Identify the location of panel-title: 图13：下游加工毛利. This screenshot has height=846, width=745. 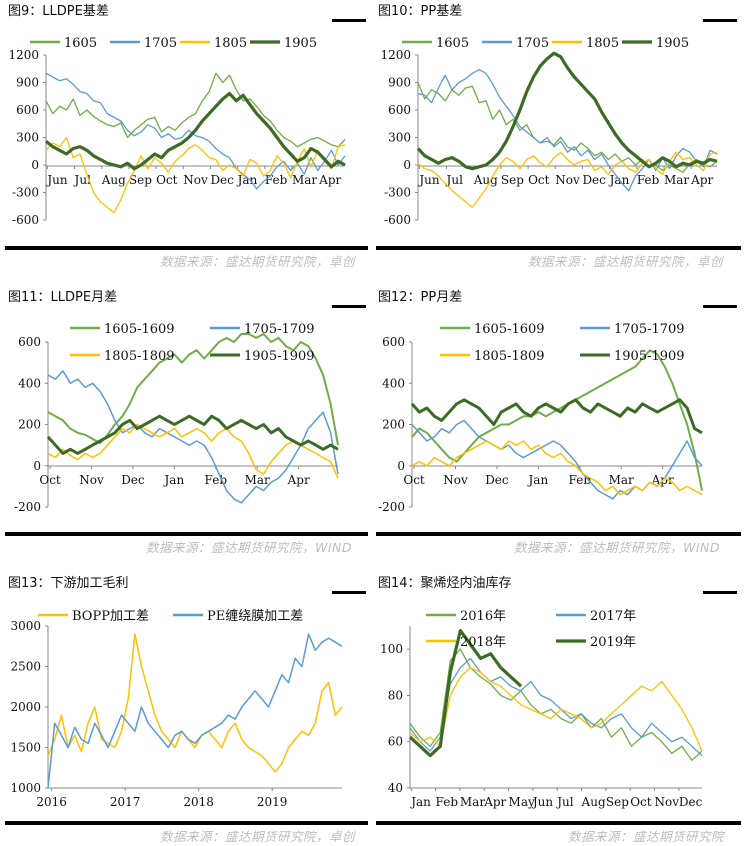
(68, 583).